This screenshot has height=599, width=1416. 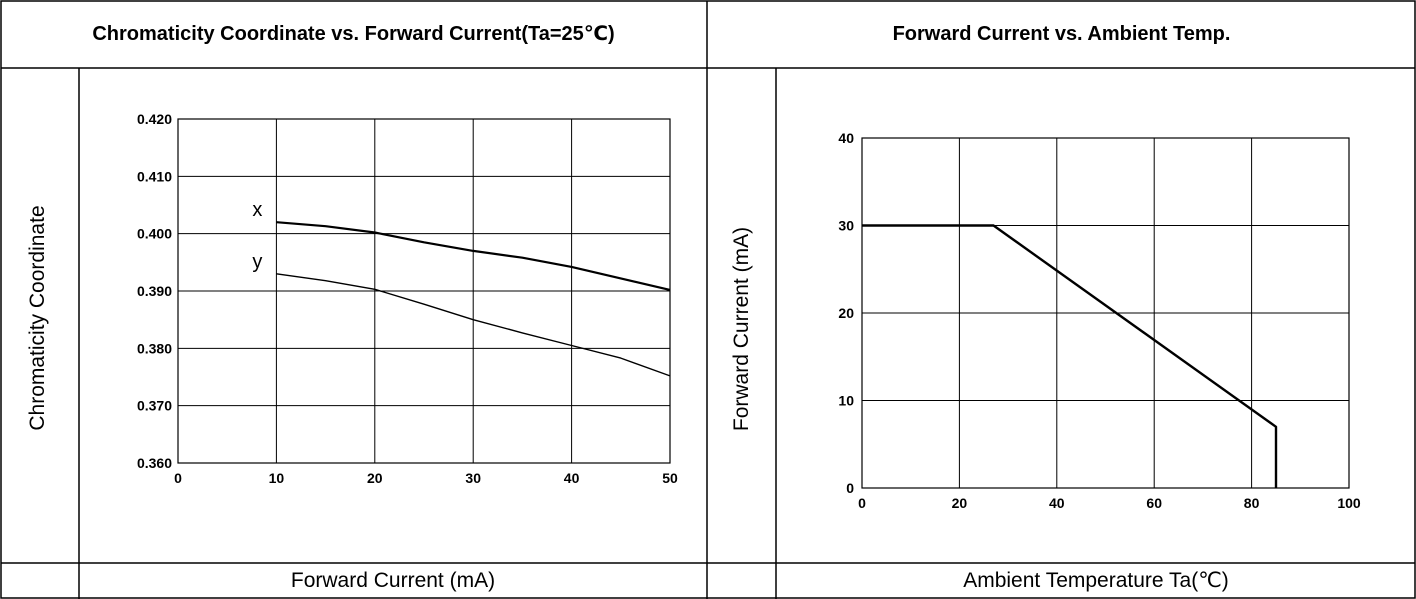 I want to click on chart-title-forward-current: Forward Current vs. Ambient Temp., so click(x=1061, y=34).